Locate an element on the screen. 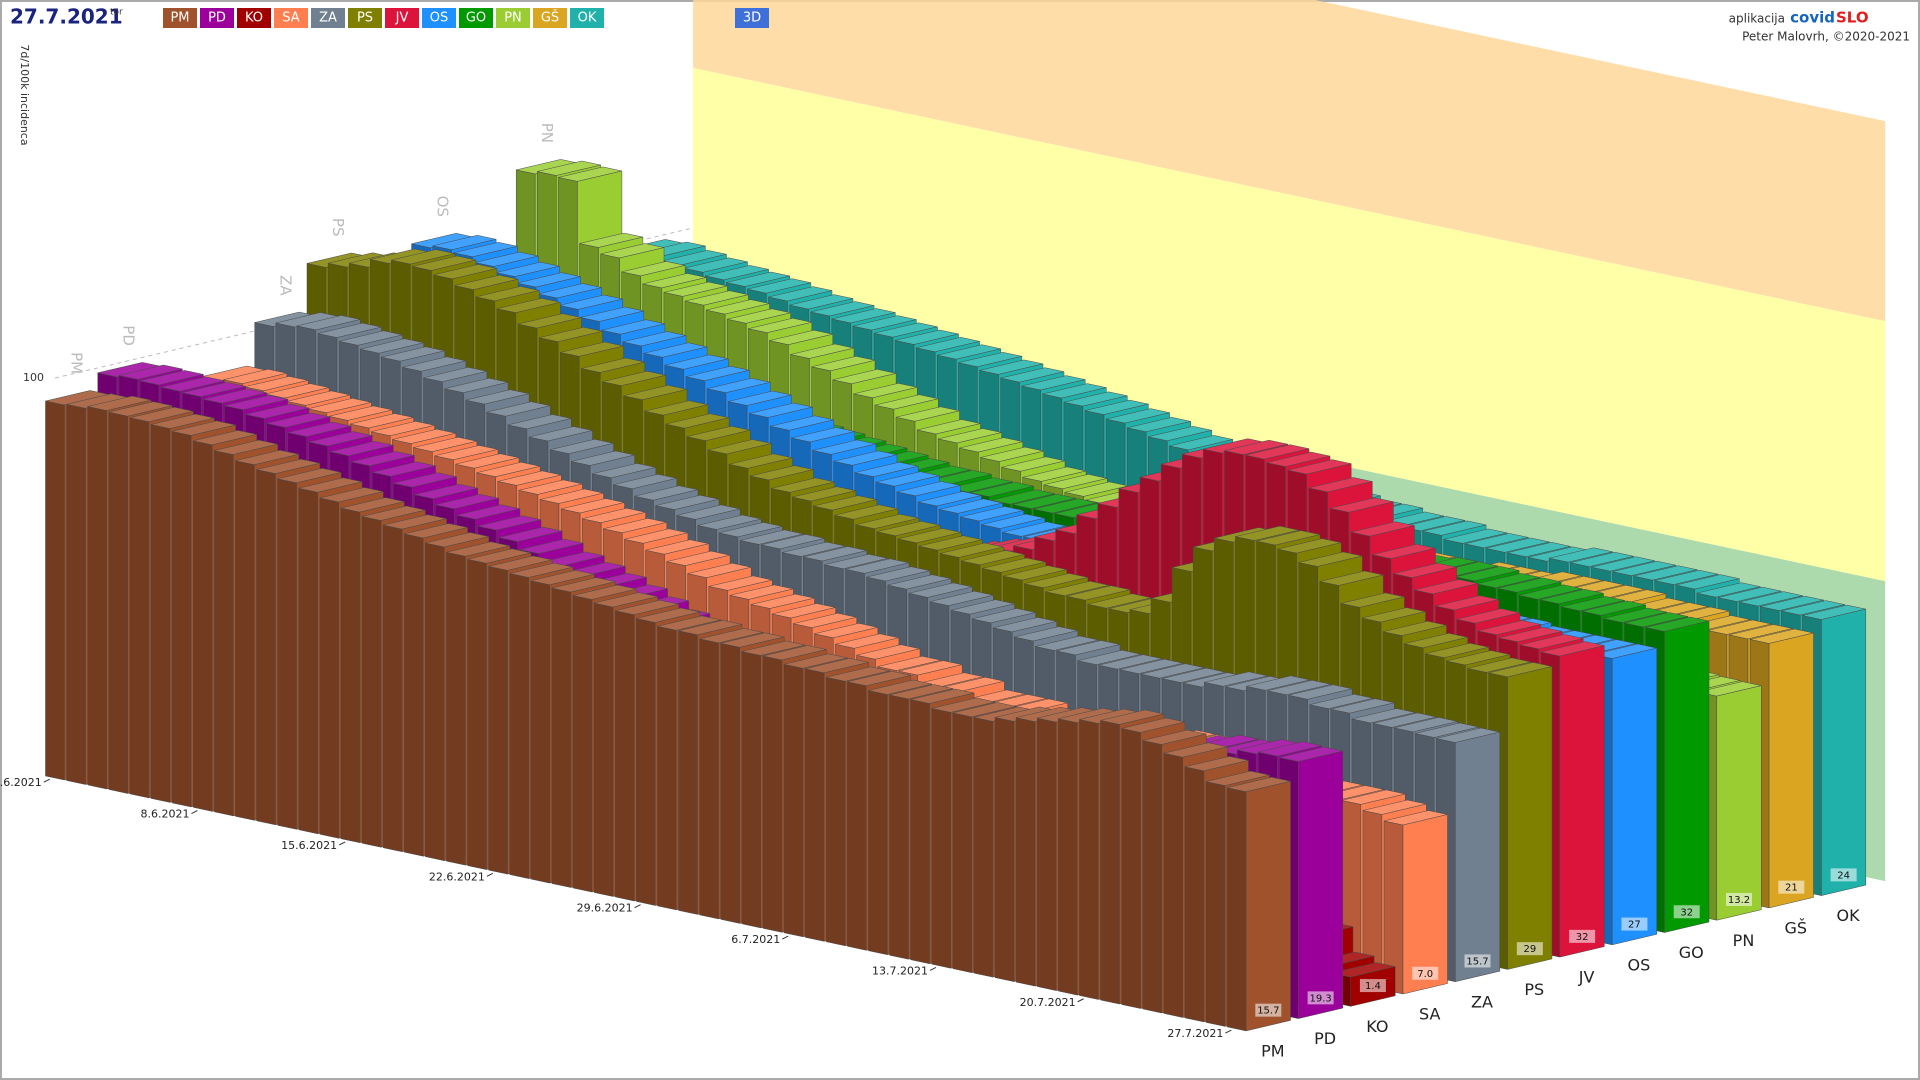 The width and height of the screenshot is (1920, 1080). legend-label: GŠ is located at coordinates (550, 18).